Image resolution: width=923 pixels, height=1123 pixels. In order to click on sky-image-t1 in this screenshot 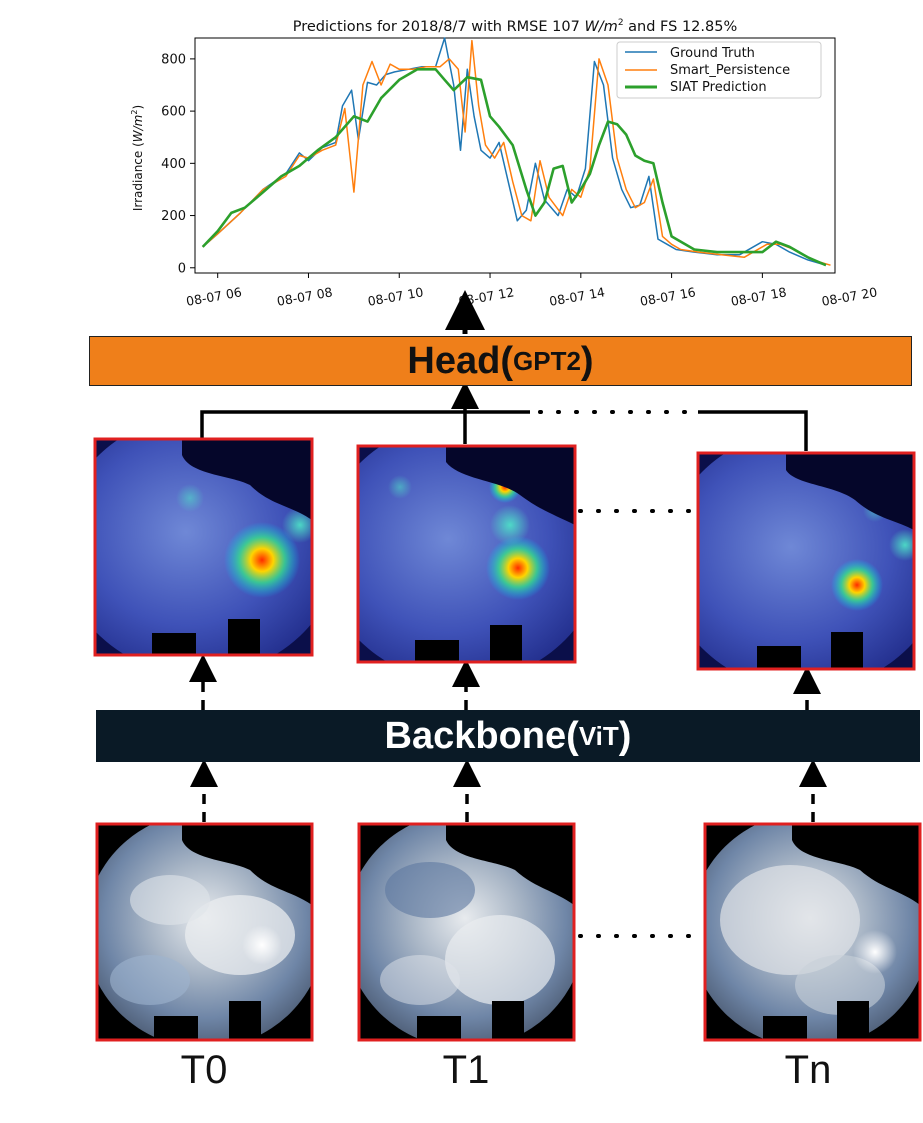, I will do `click(466, 932)`.